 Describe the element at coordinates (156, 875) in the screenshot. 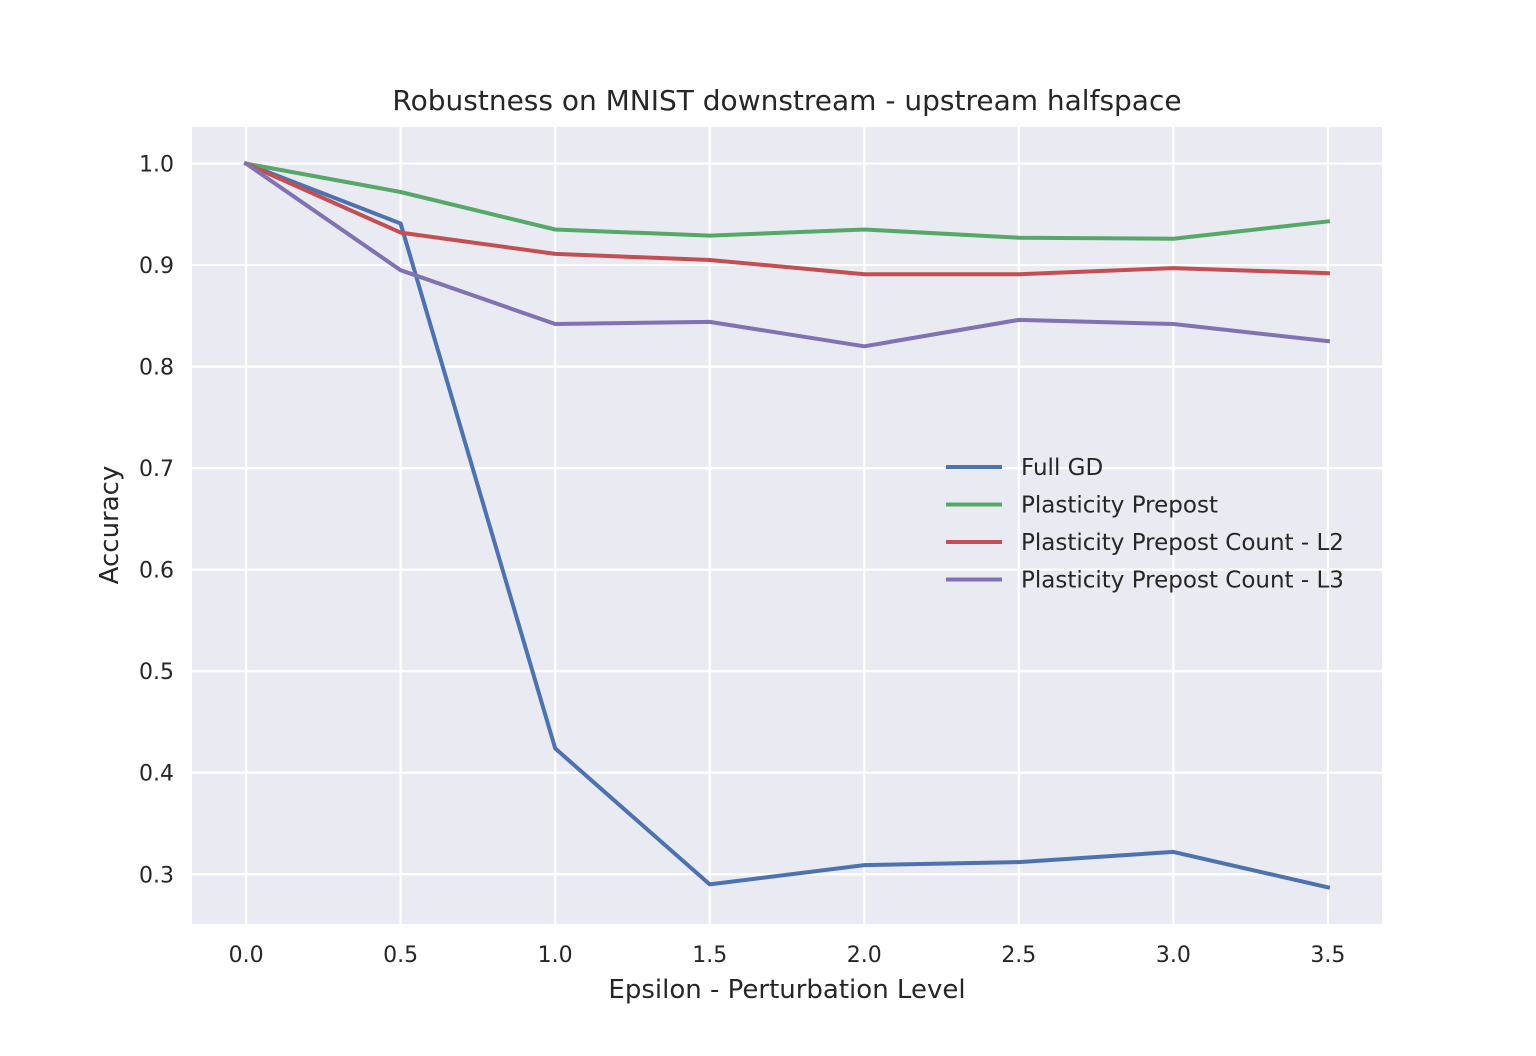

I see `y-tick-label: 0.3` at that location.